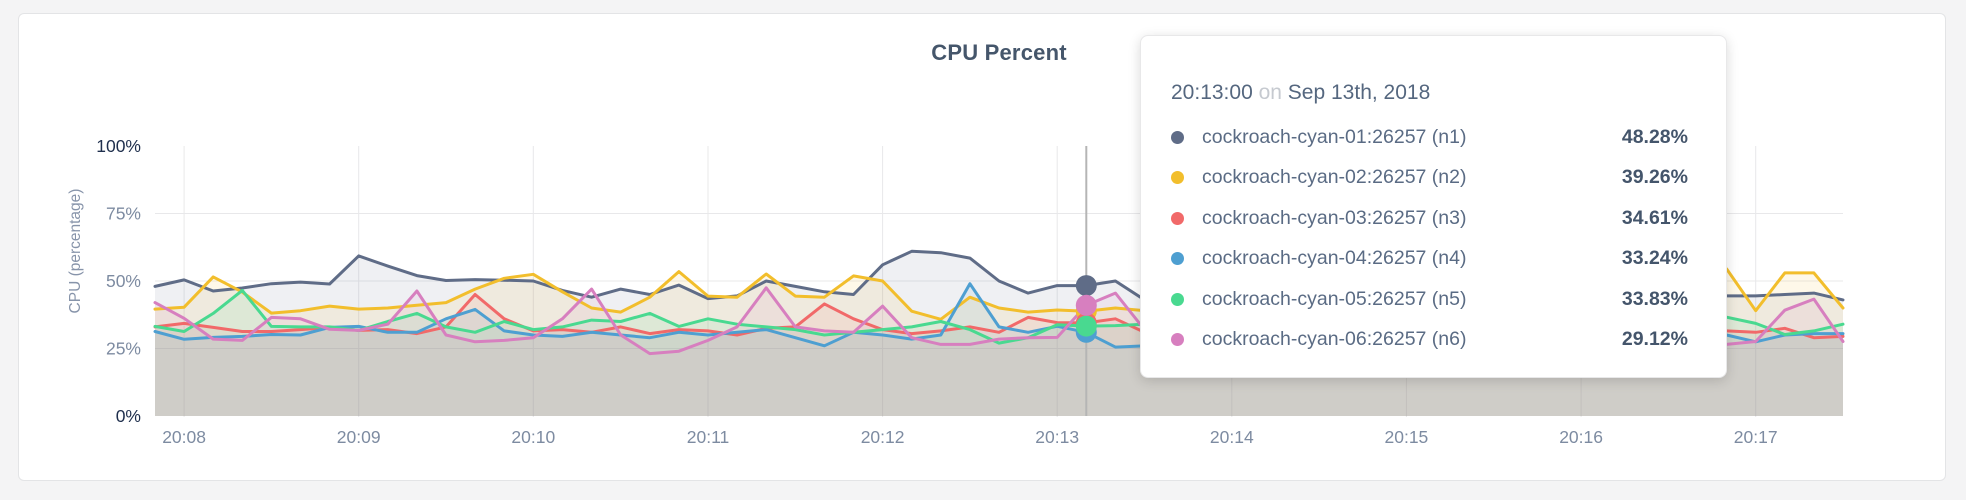 The width and height of the screenshot is (1966, 500). Describe the element at coordinates (1654, 217) in the screenshot. I see `series-value: 34.61%` at that location.